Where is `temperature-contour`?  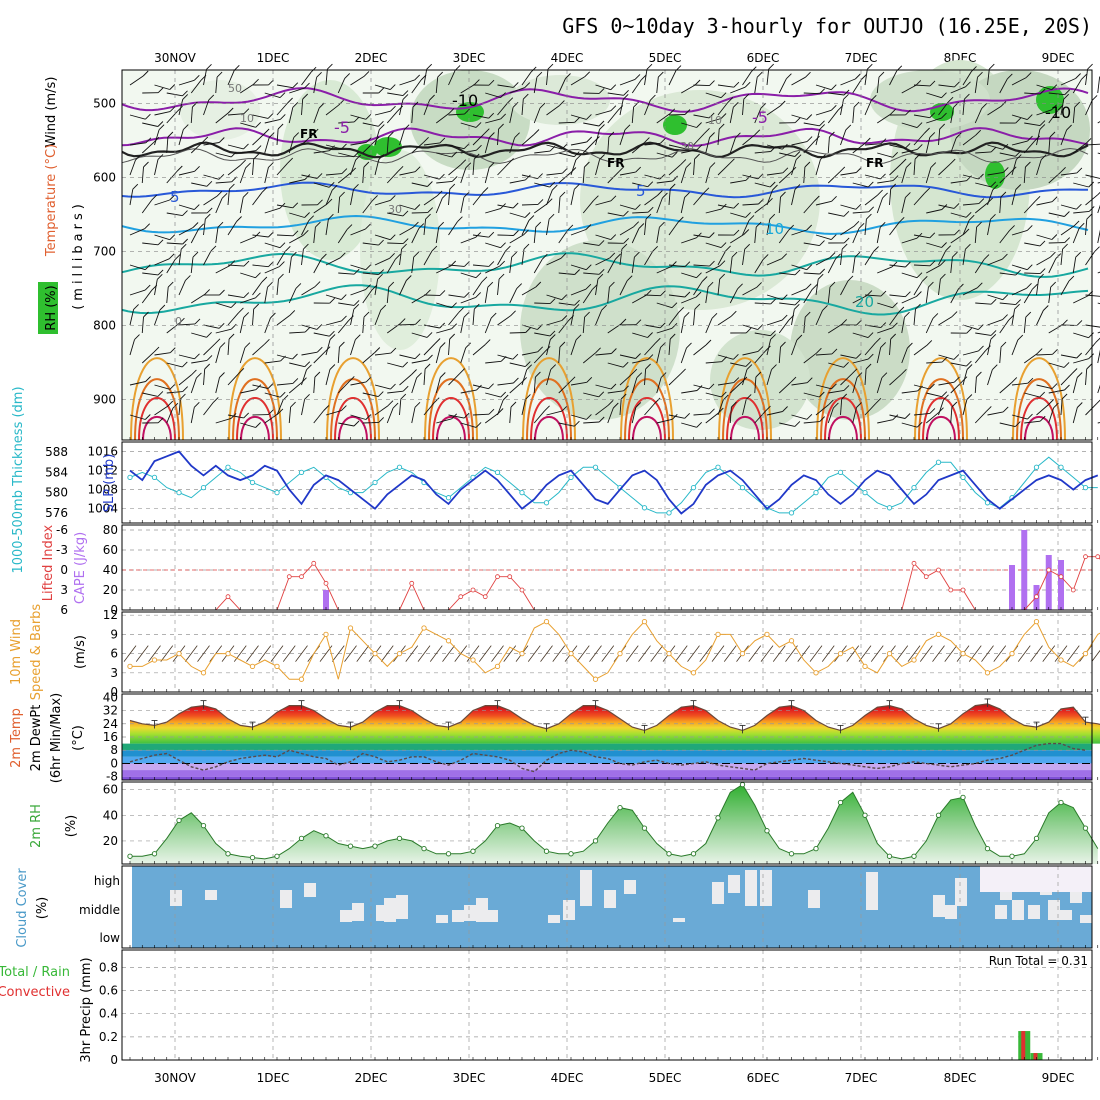 temperature-contour is located at coordinates (605, 190).